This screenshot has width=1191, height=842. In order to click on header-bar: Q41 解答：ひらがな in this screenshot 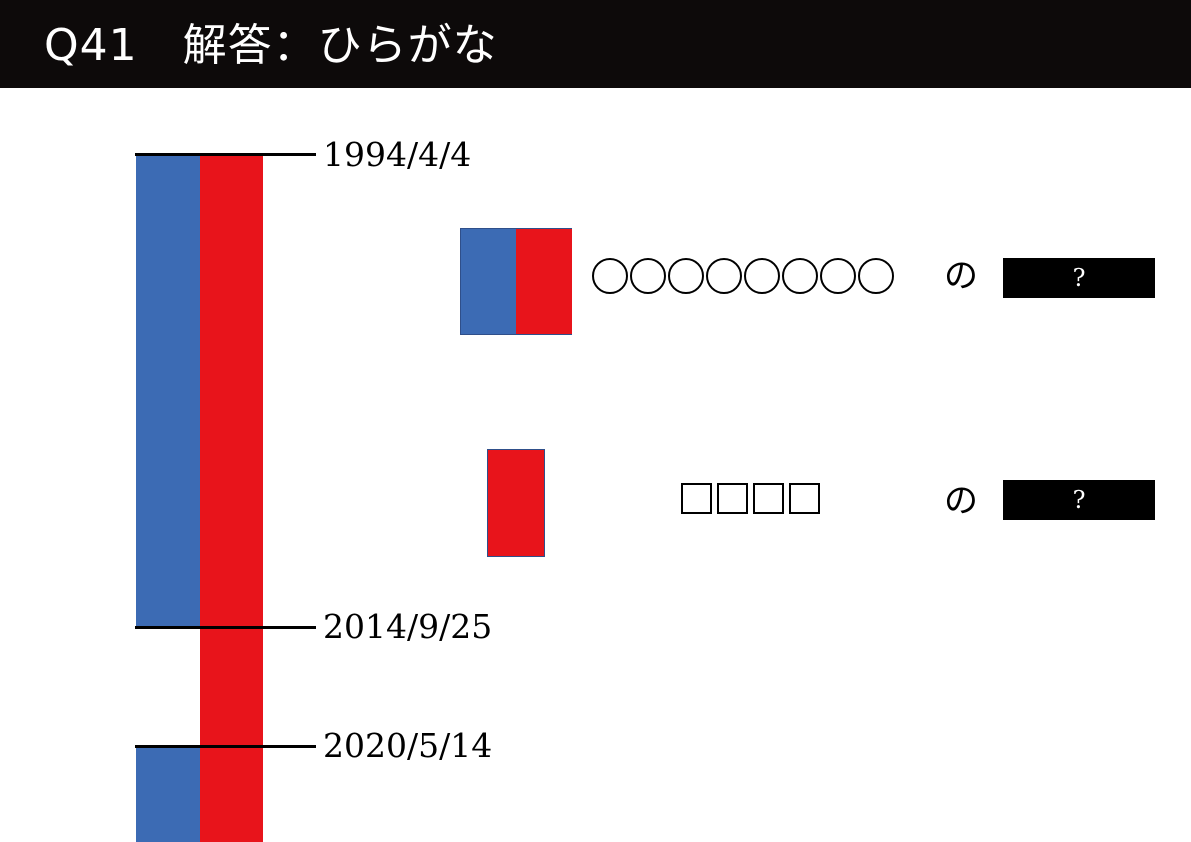, I will do `click(595, 44)`.